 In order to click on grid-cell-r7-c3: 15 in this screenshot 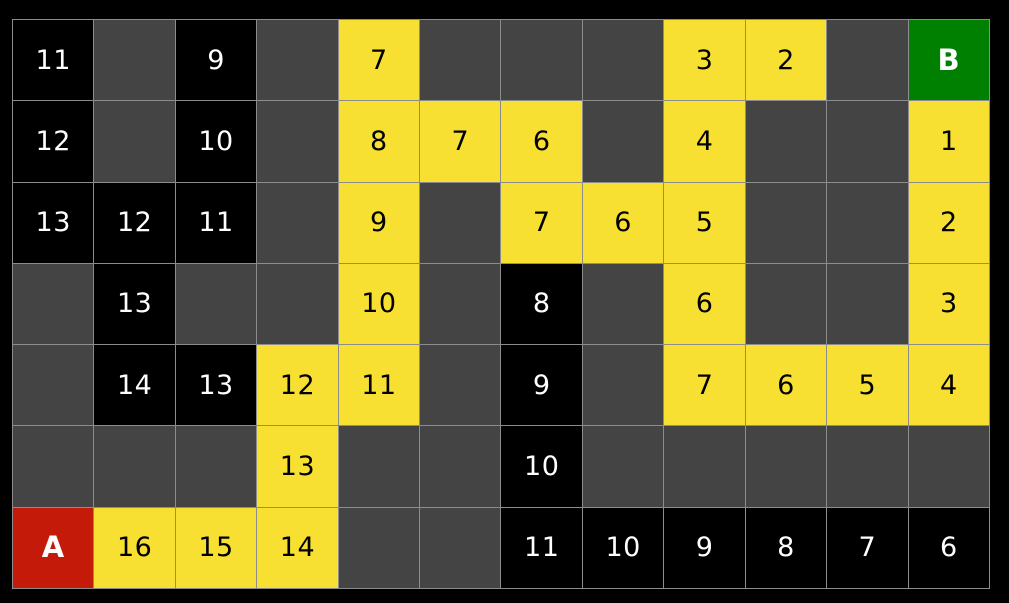, I will do `click(216, 547)`.